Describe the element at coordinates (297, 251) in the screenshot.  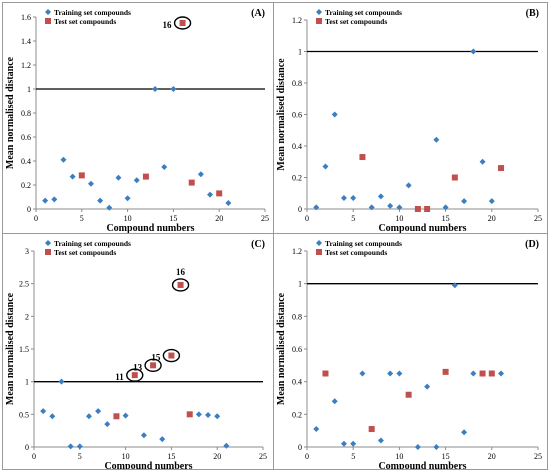
I see `y-tick-label: 1.2` at that location.